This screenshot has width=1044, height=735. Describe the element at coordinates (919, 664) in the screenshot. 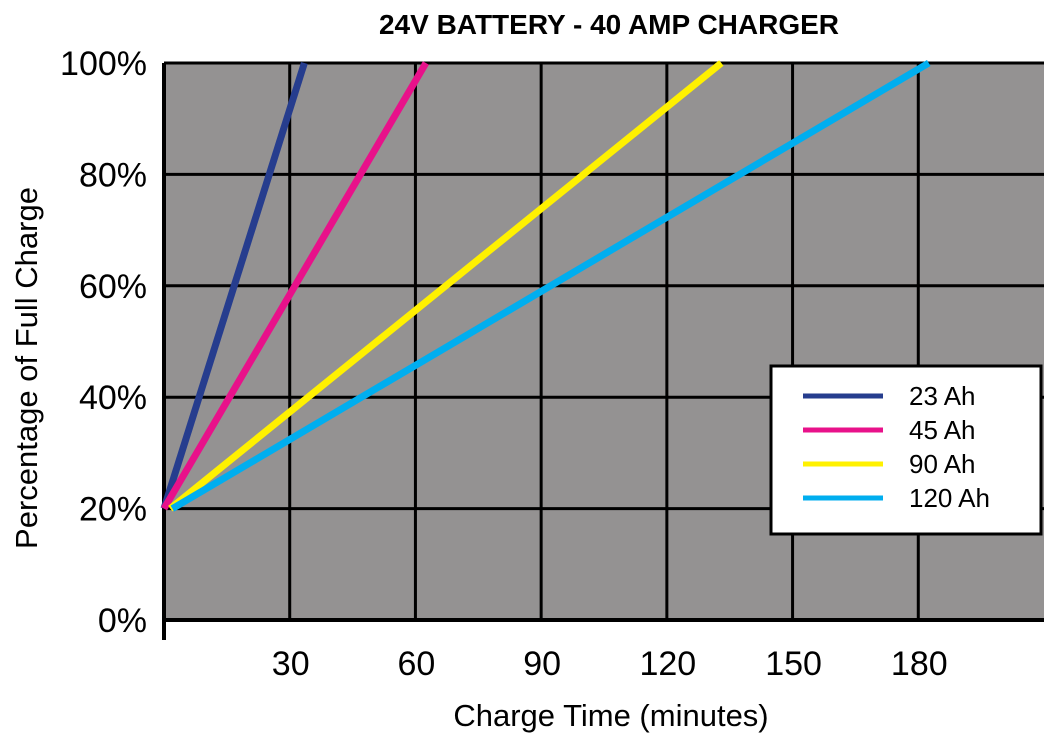

I see `x-tick-label: 180` at that location.